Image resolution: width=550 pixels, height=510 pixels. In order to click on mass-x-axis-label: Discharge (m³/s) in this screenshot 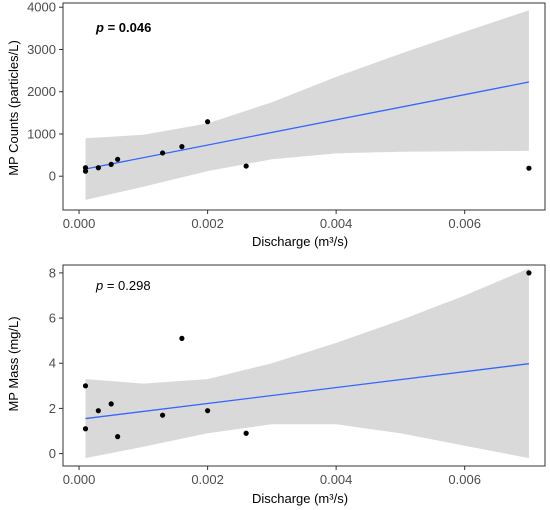, I will do `click(300, 498)`.